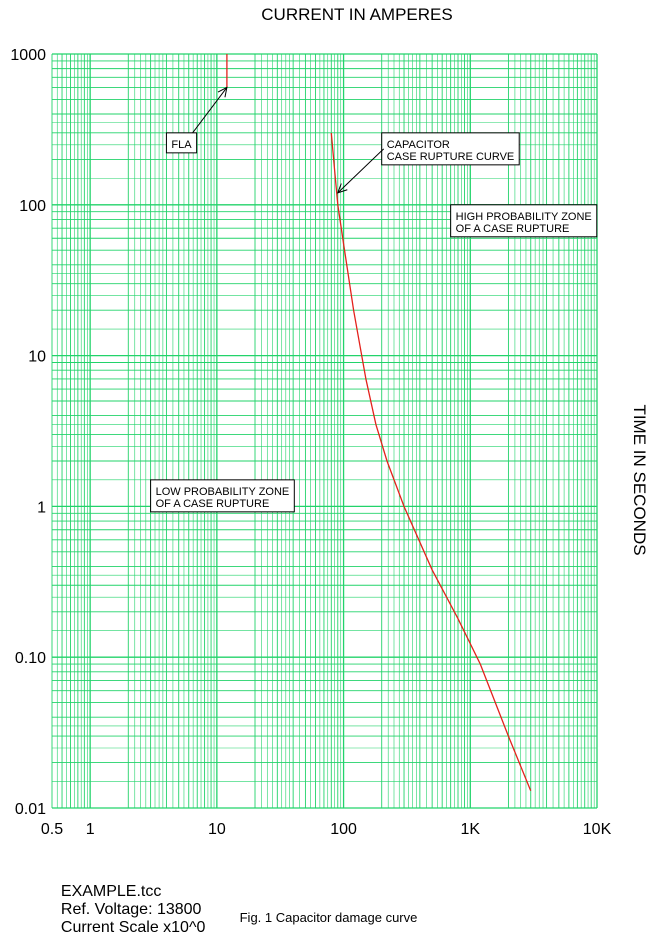  Describe the element at coordinates (131, 909) in the screenshot. I see `ref-voltage: Ref. Voltage: 13800` at that location.